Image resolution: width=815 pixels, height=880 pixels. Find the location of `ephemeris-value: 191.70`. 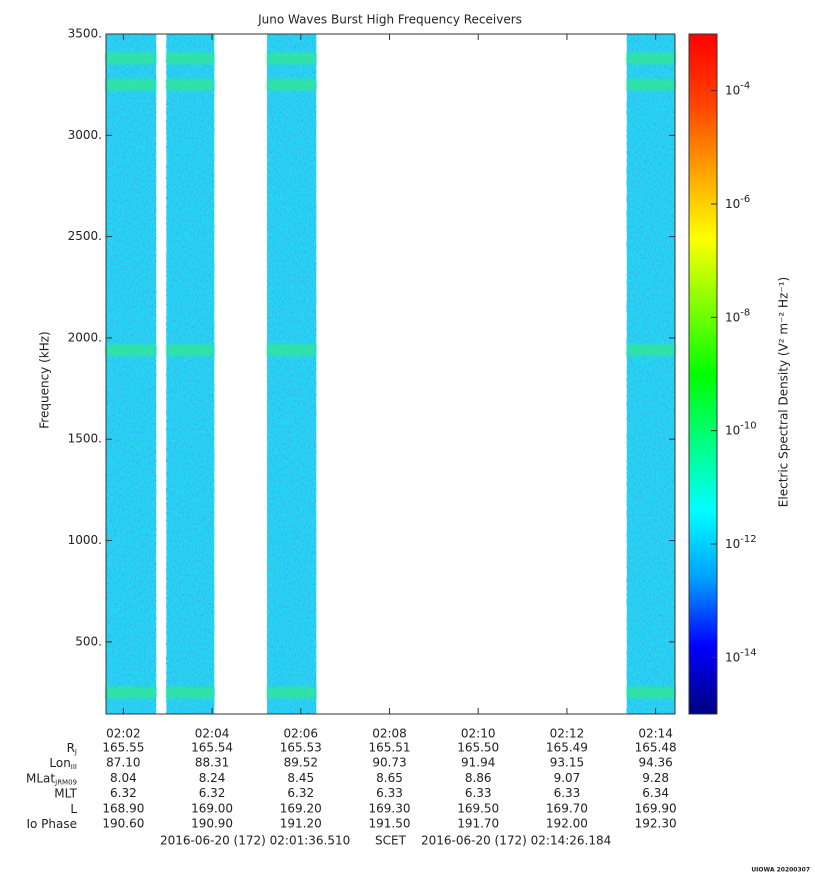

ephemeris-value: 191.70 is located at coordinates (478, 824).